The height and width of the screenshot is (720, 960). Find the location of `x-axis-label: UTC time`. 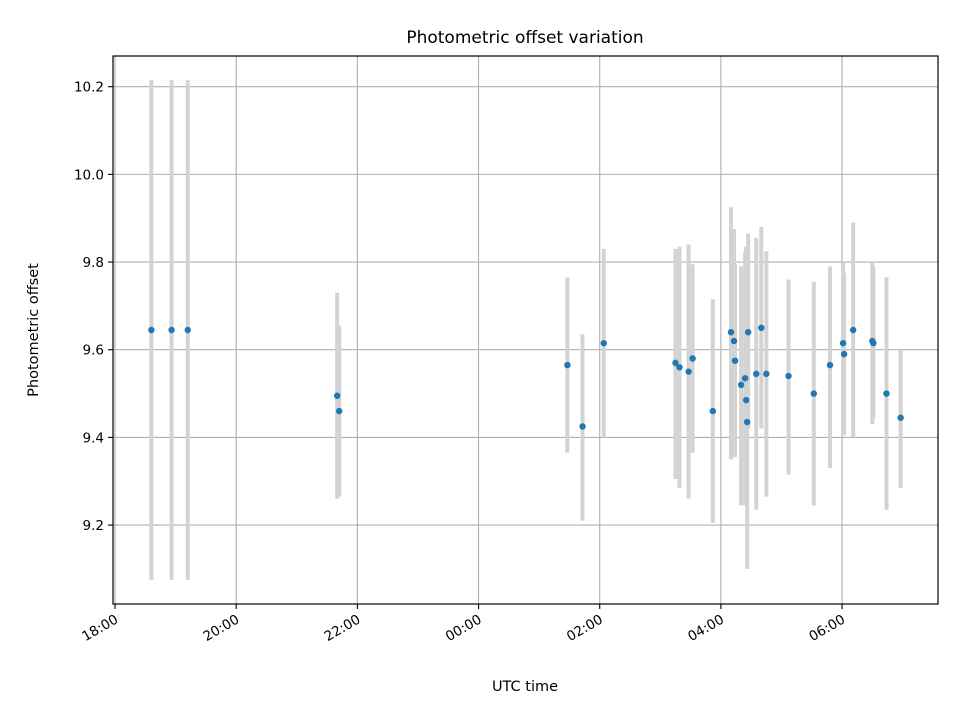

x-axis-label: UTC time is located at coordinates (525, 687).